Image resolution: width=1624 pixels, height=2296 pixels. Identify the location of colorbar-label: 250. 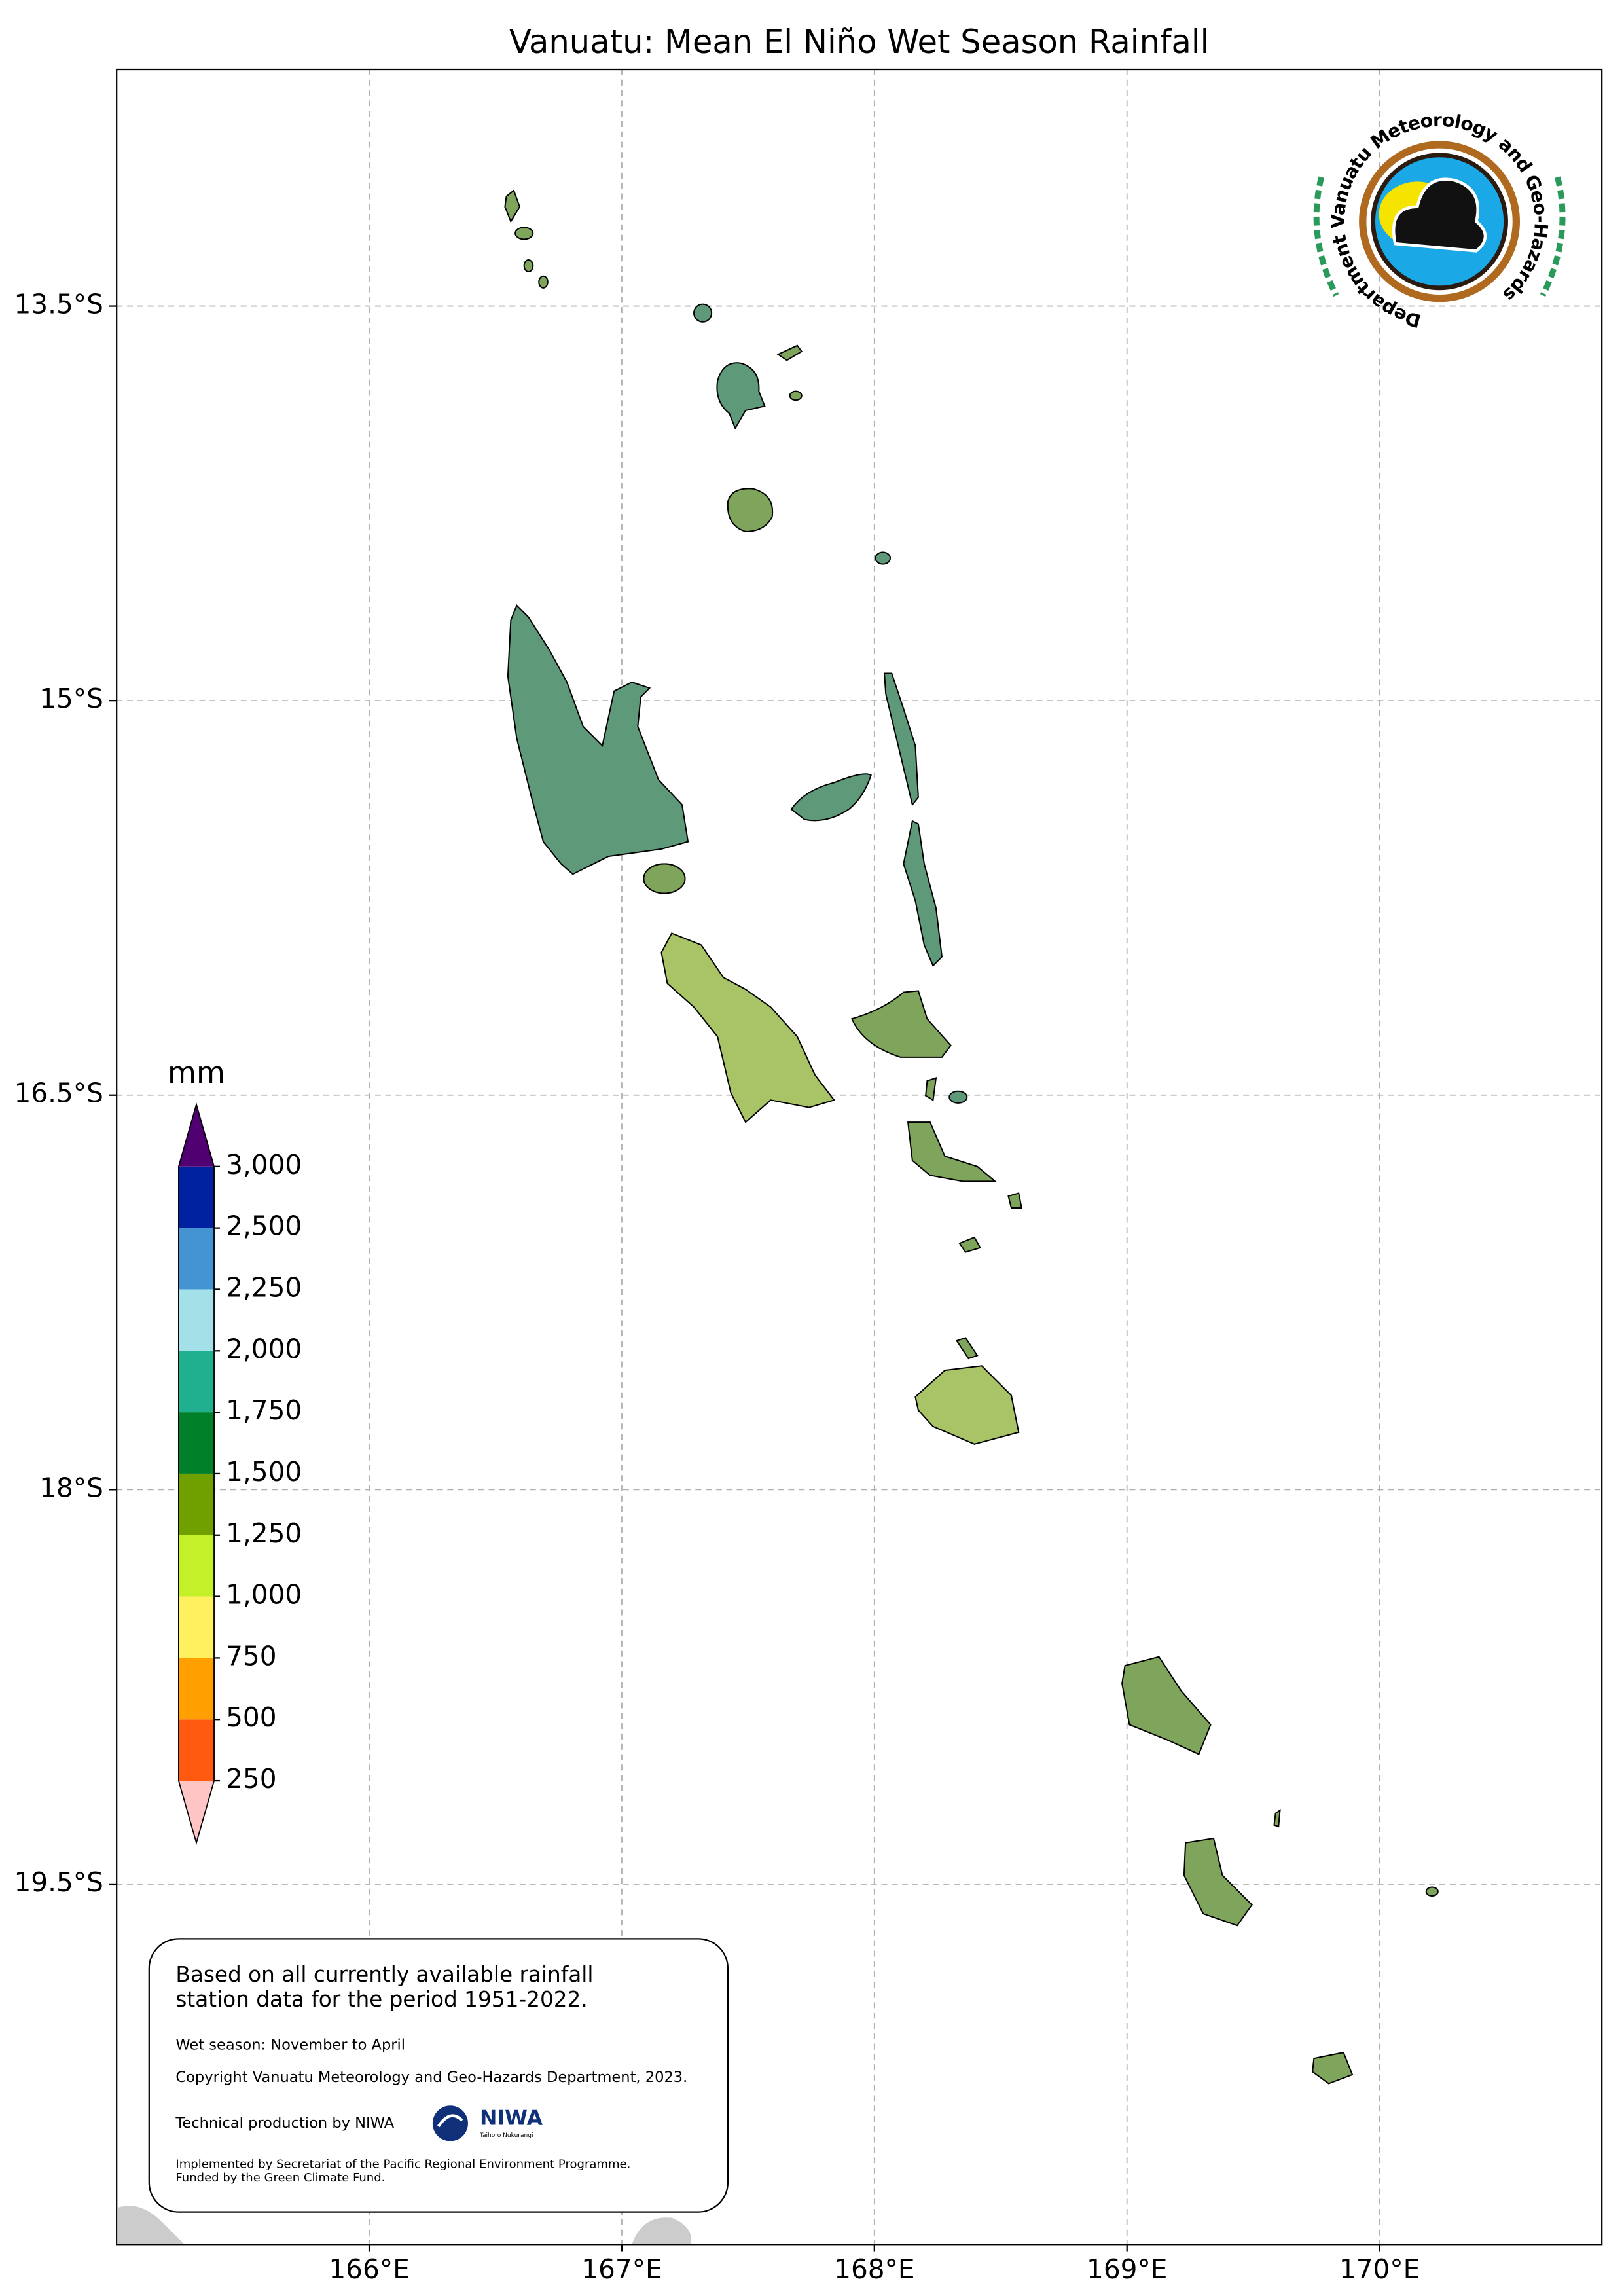
(251, 1779).